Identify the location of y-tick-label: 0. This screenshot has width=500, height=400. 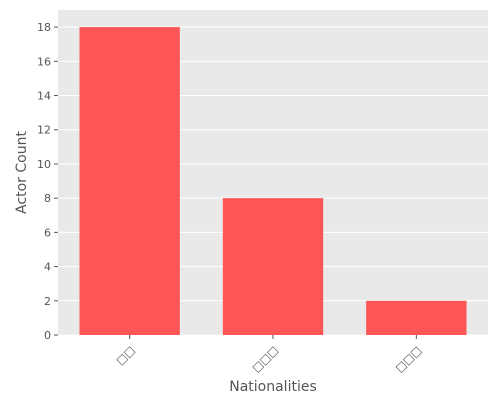
(47, 335).